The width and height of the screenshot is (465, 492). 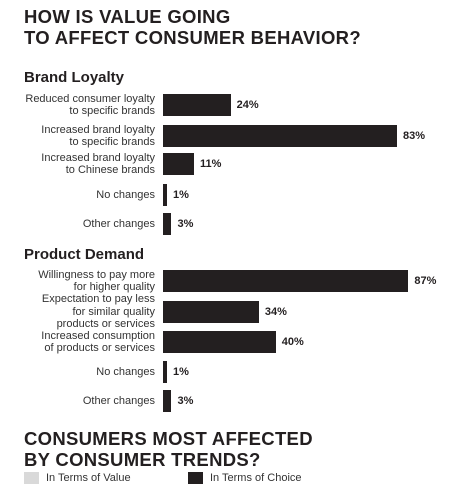 I want to click on legend-label-choice: In Terms of Choice, so click(x=256, y=478).